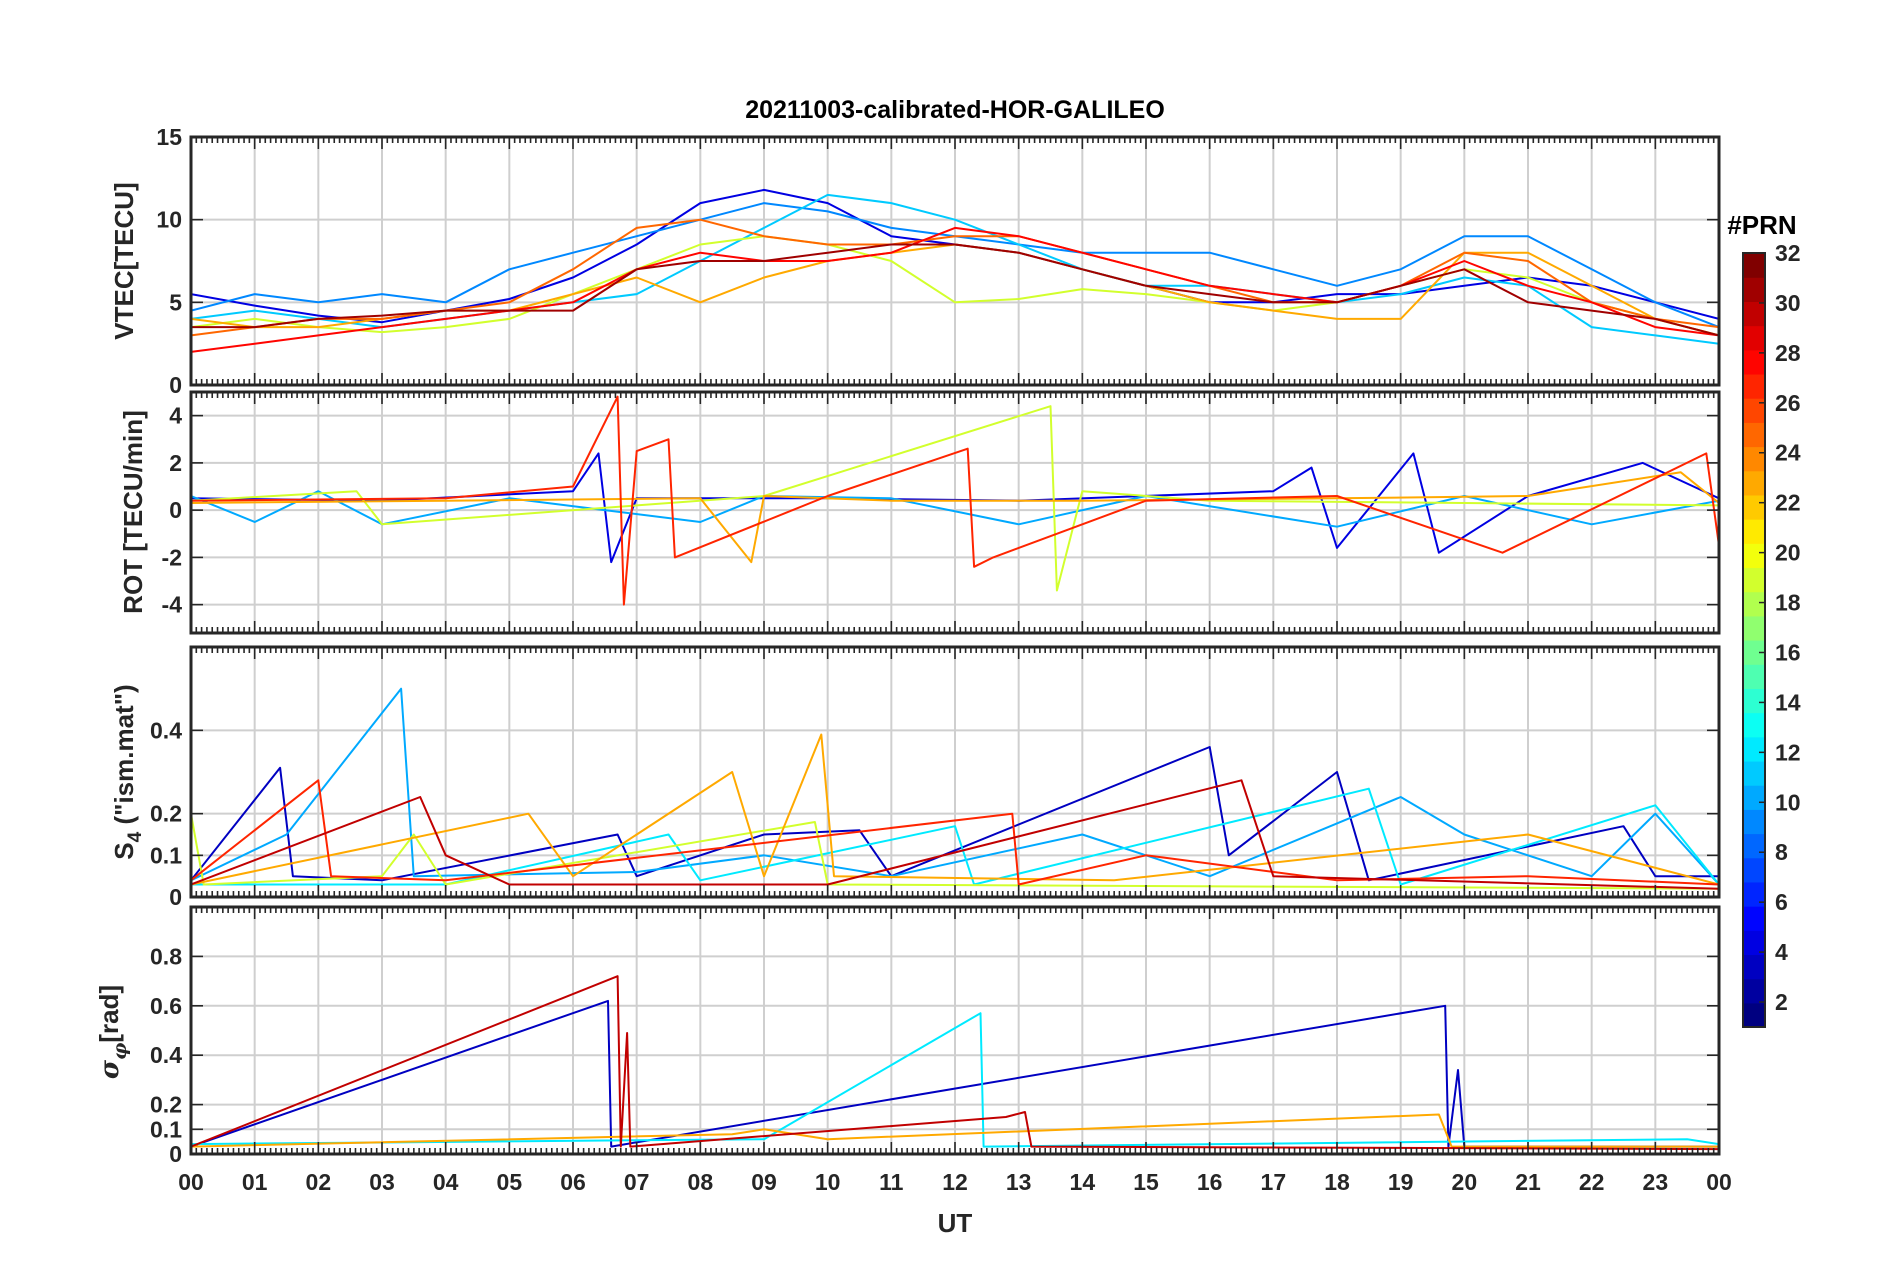  What do you see at coordinates (955, 1223) in the screenshot?
I see `x-axis-label: UT` at bounding box center [955, 1223].